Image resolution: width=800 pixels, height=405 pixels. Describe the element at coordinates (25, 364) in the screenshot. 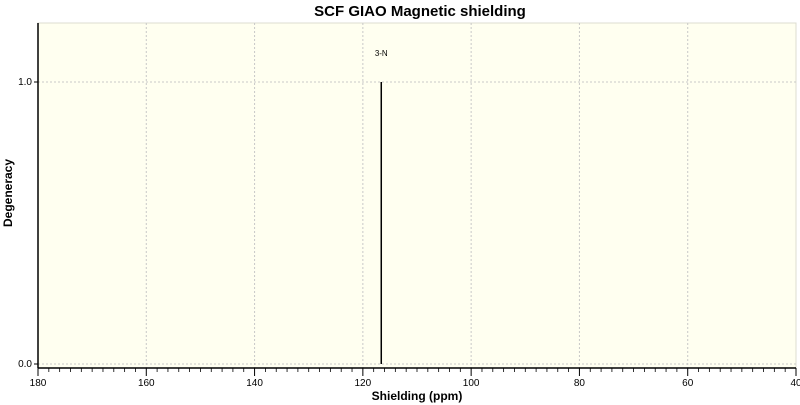

I see `y-tick-label: 0.0` at that location.